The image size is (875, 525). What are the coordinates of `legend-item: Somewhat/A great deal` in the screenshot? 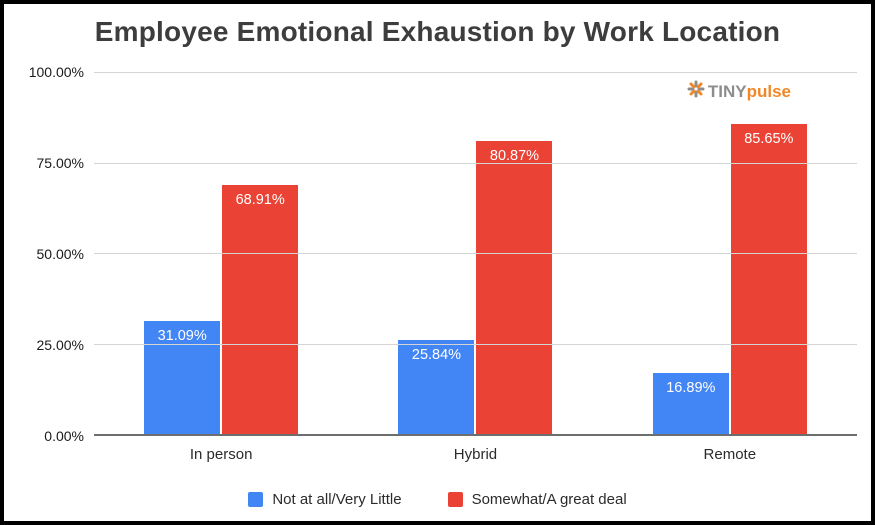 It's located at (537, 499).